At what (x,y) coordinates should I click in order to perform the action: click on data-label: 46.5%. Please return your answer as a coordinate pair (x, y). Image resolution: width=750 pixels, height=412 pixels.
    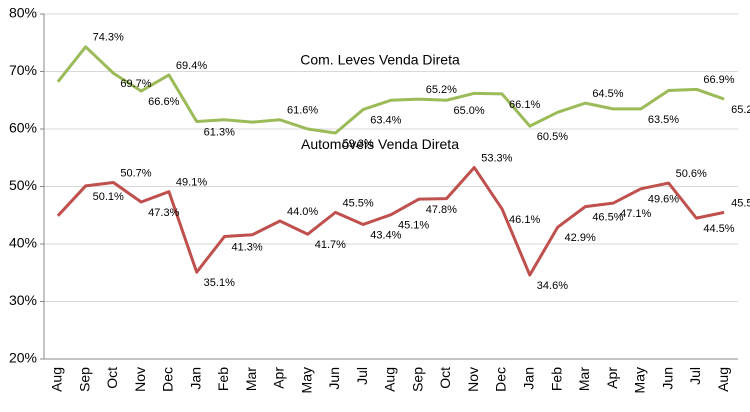
    Looking at the image, I should click on (607, 218).